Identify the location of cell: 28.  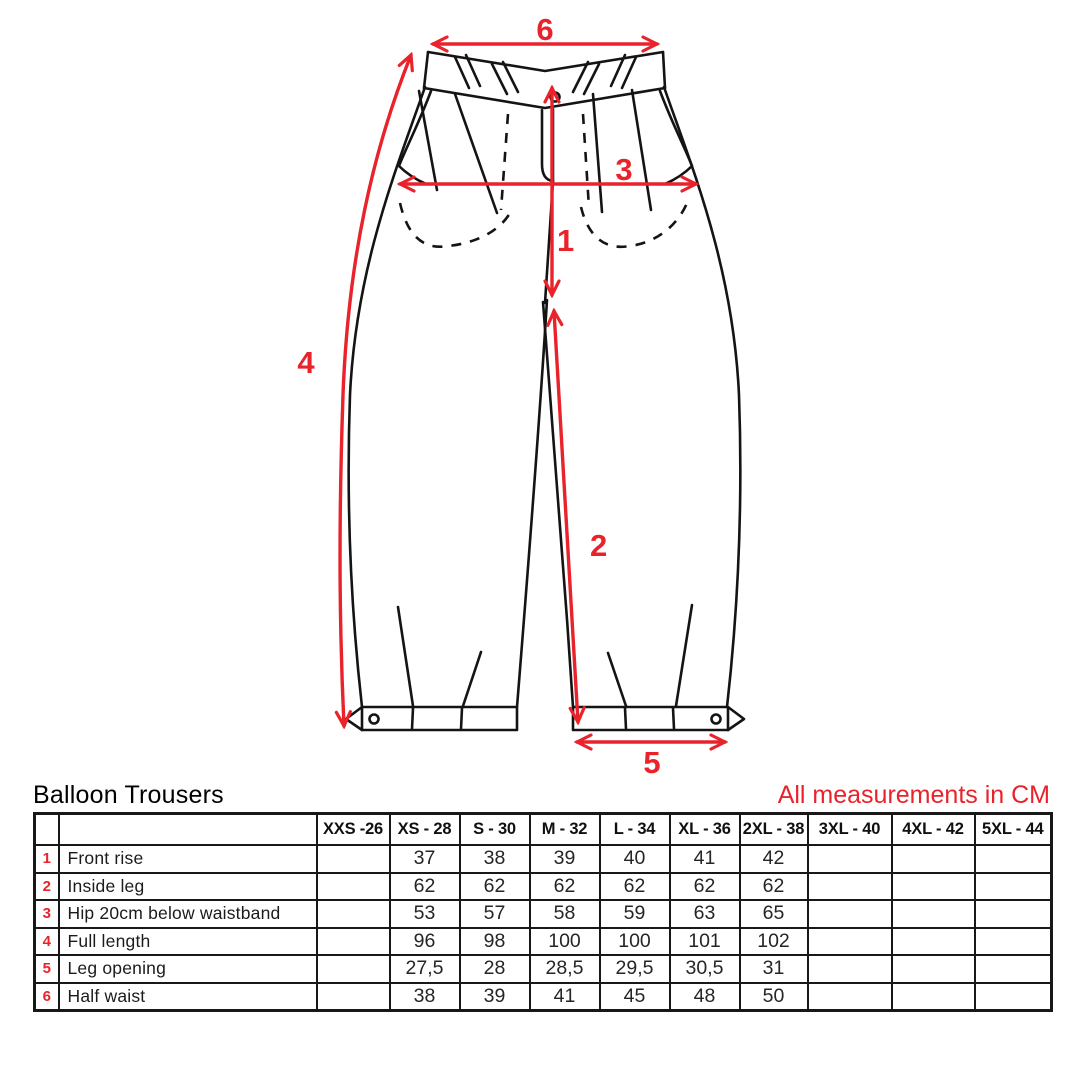
(494, 969).